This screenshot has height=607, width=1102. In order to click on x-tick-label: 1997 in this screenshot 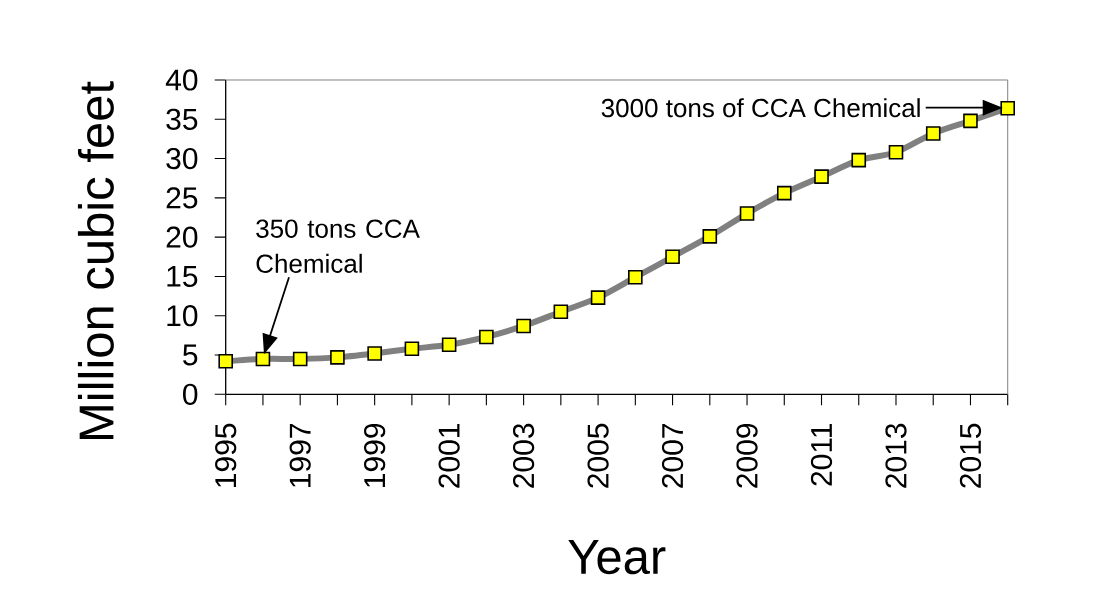, I will do `click(300, 455)`.